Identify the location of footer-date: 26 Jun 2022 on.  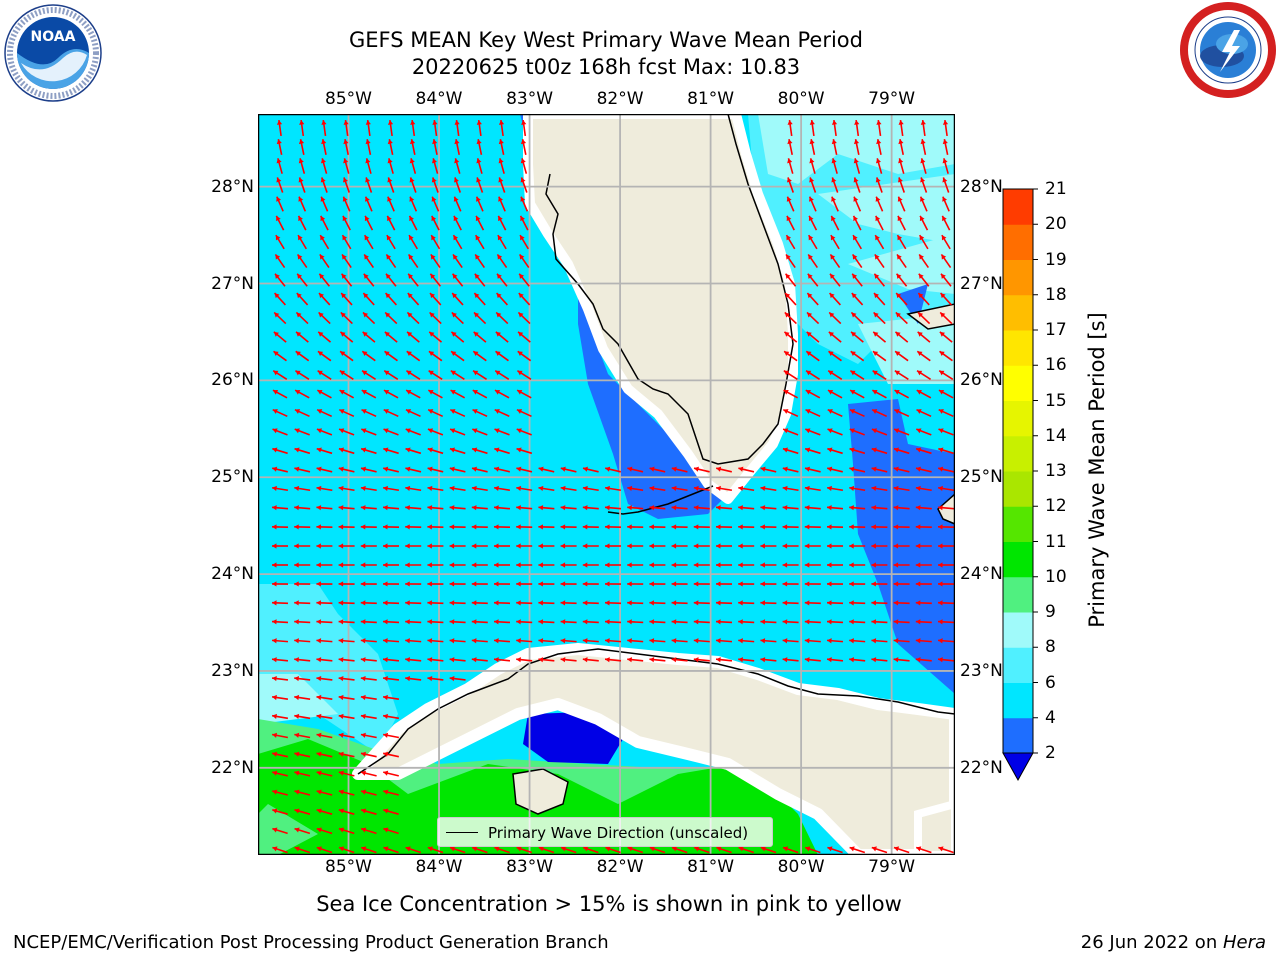
(1151, 942).